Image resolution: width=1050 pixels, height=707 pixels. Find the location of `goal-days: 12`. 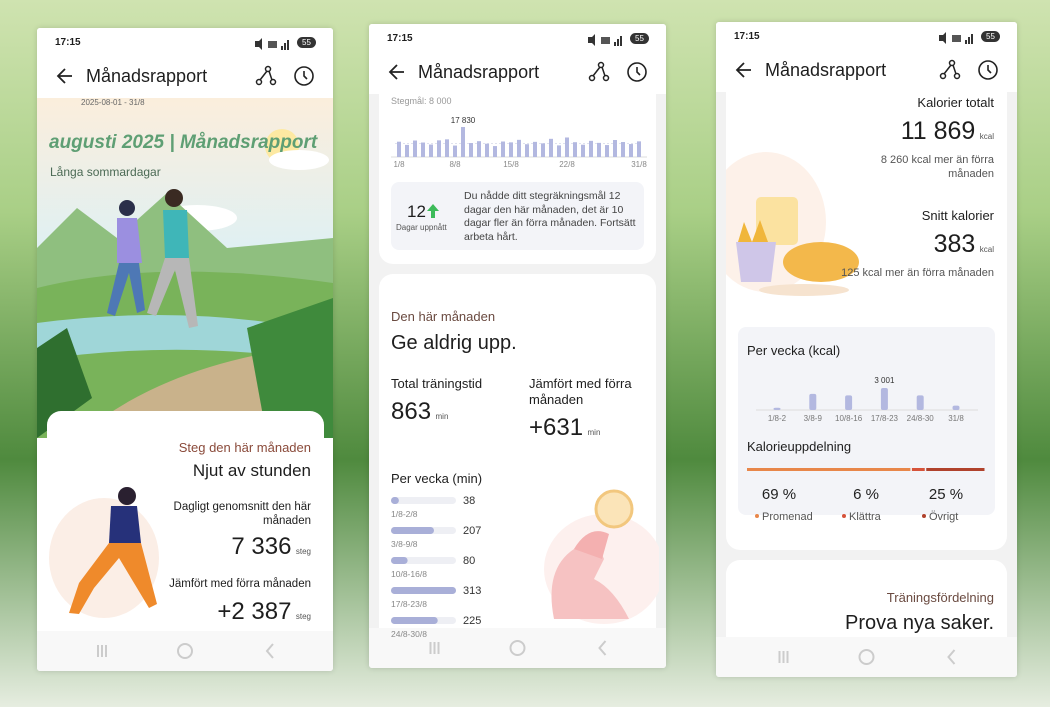

goal-days: 12 is located at coordinates (416, 211).